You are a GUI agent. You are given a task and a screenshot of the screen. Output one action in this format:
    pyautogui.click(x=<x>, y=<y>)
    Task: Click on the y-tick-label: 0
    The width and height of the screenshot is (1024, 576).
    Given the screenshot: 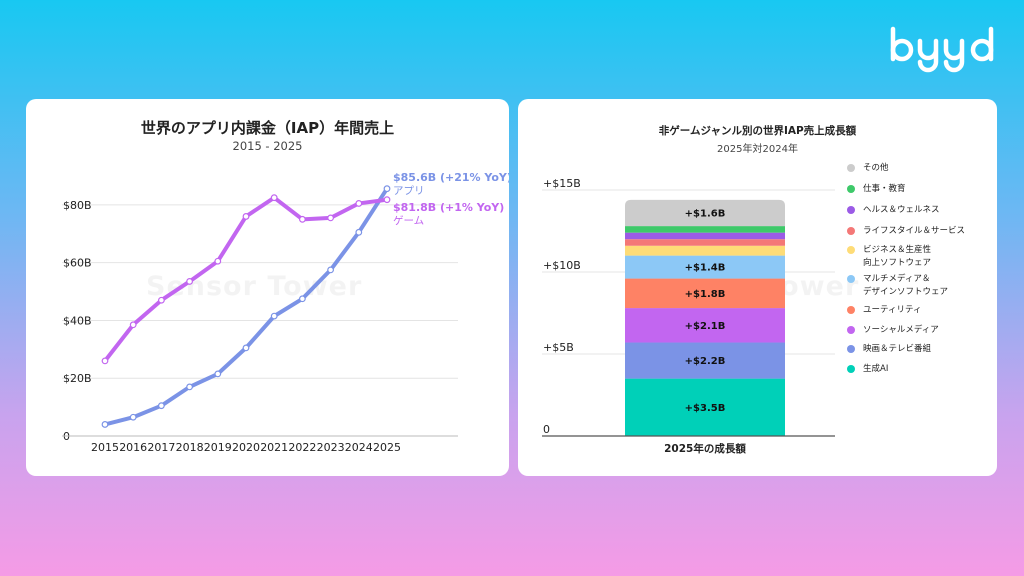 What is the action you would take?
    pyautogui.click(x=546, y=429)
    